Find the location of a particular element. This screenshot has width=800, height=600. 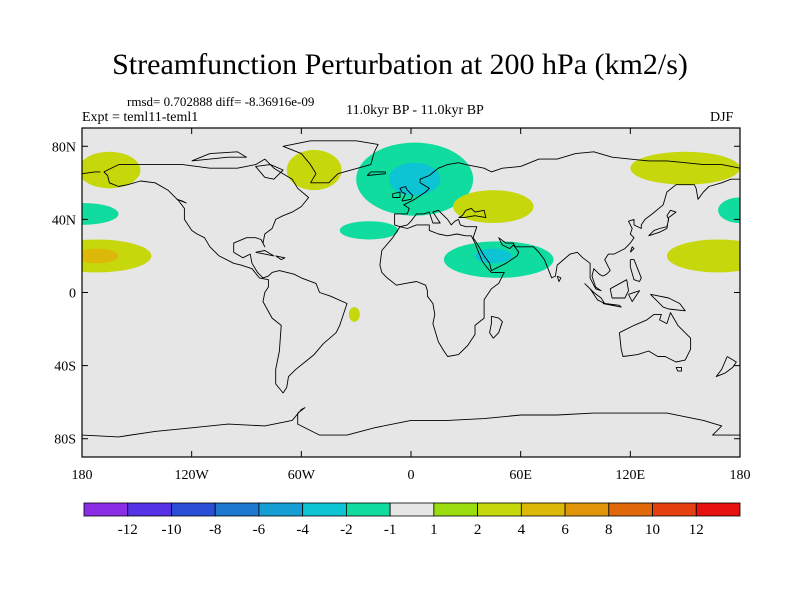

lon-tick-label: 60E is located at coordinates (520, 475).